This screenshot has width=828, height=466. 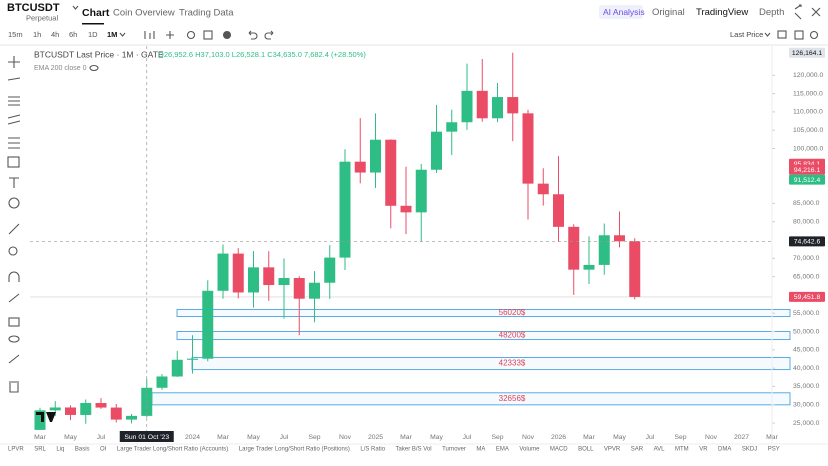 What do you see at coordinates (612, 450) in the screenshot?
I see `indicator-option: VPVR` at bounding box center [612, 450].